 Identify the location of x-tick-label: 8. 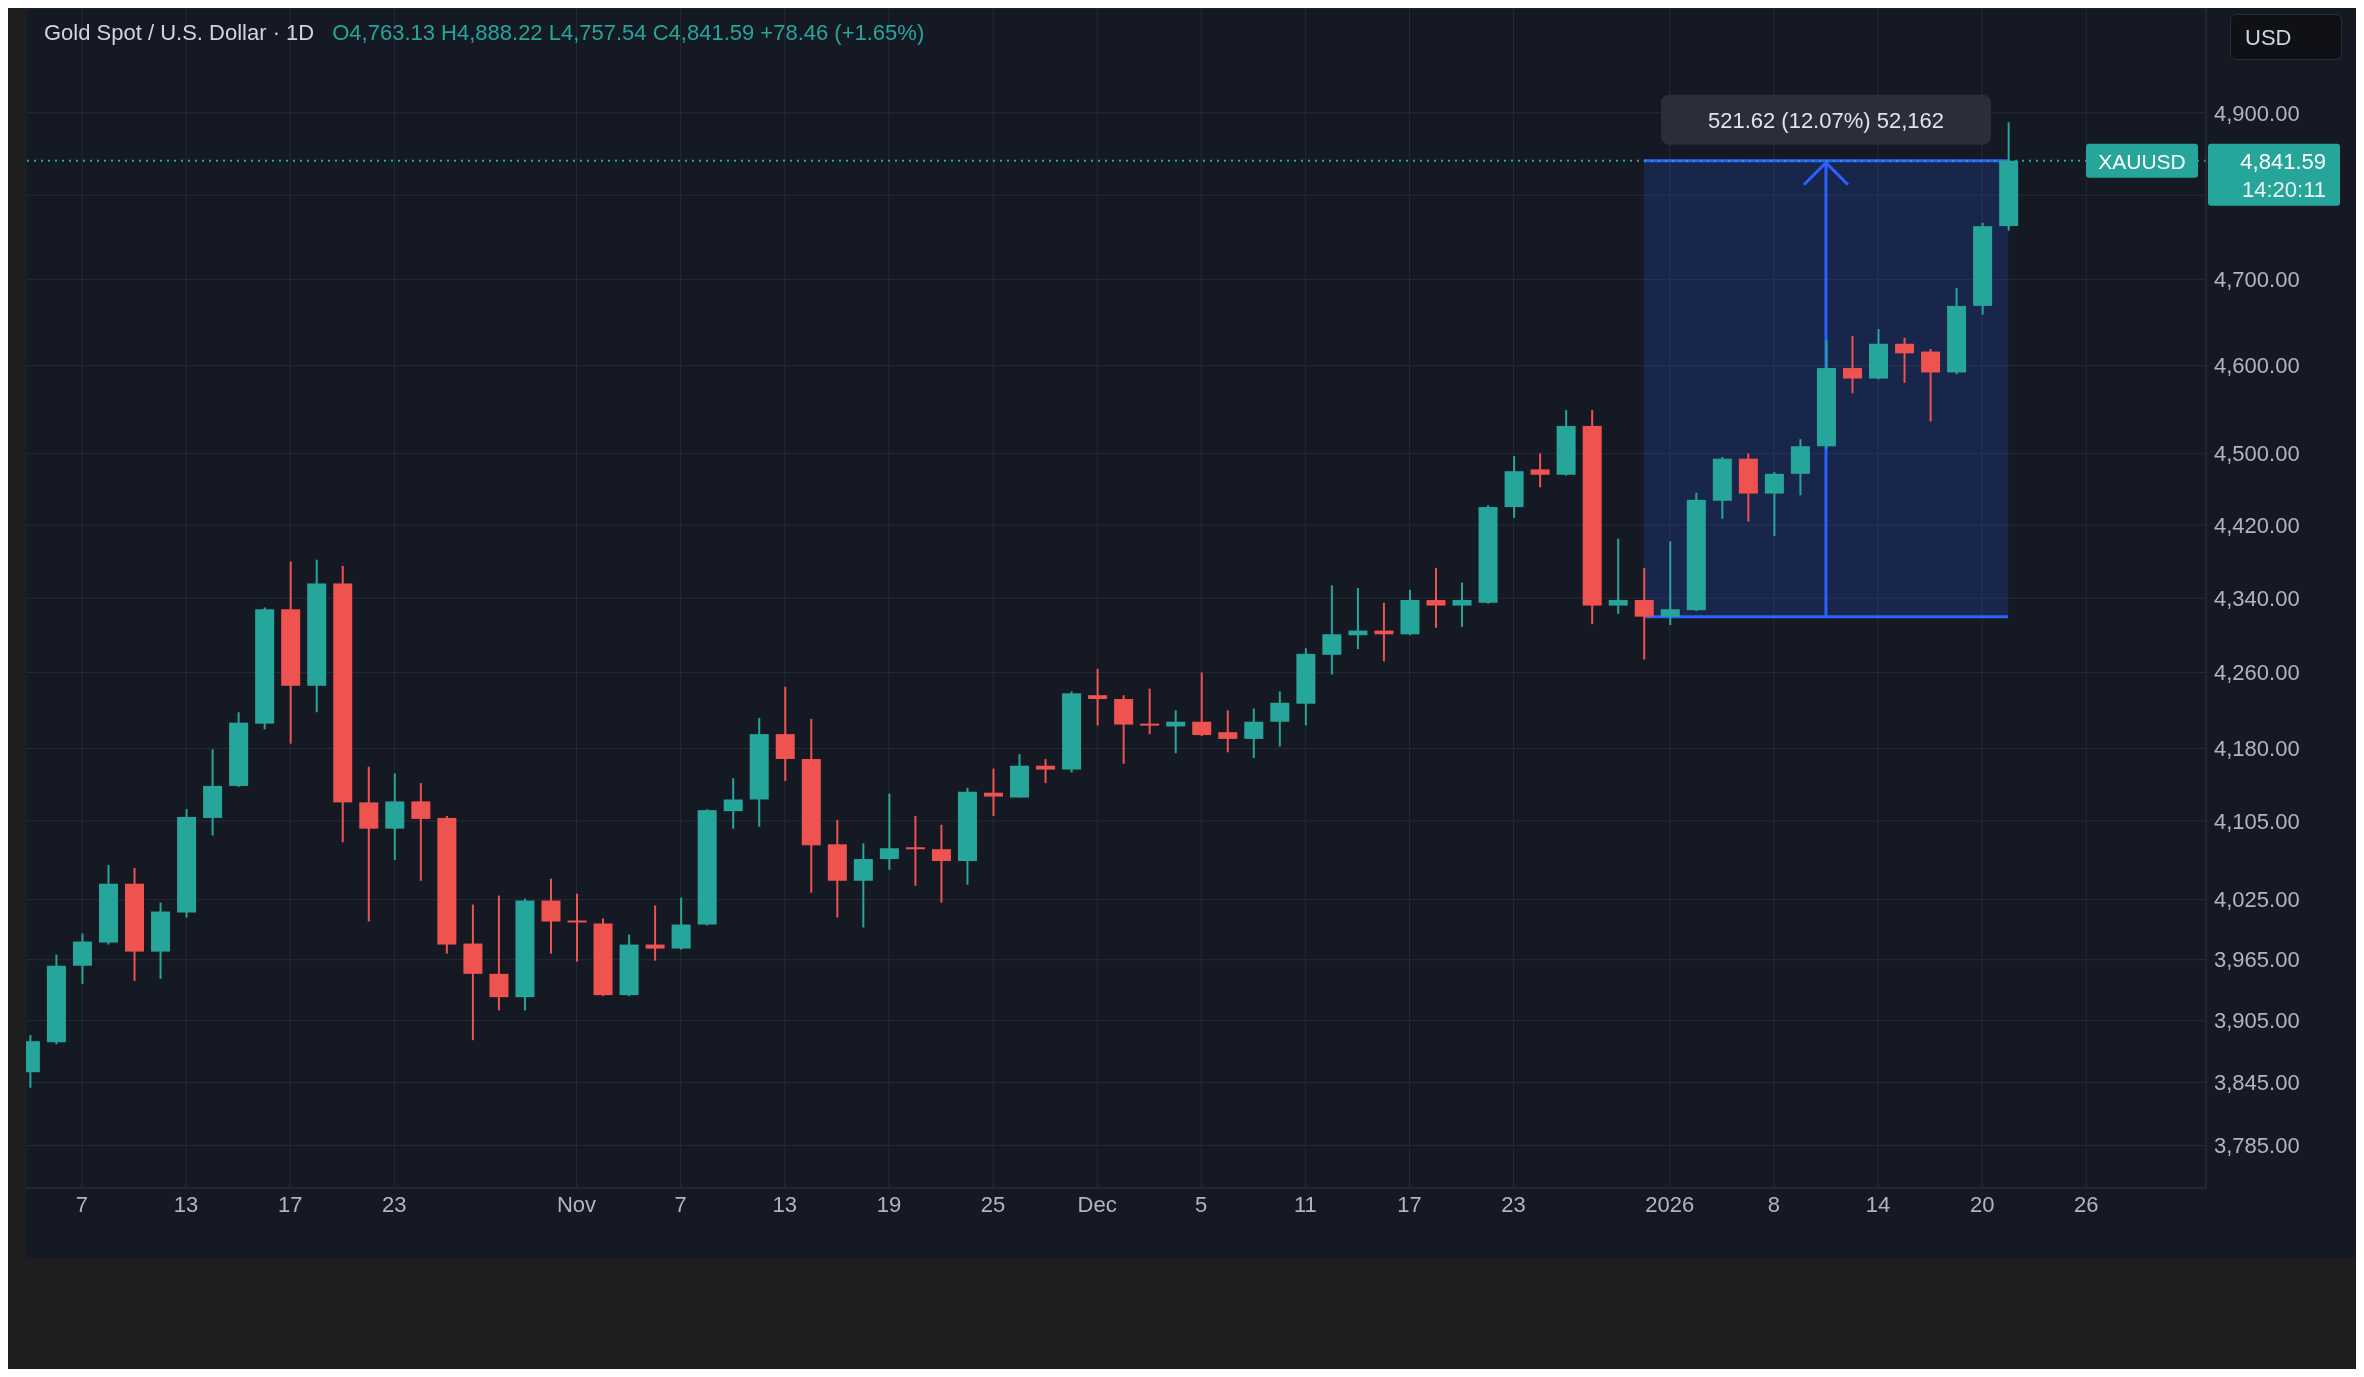
(1774, 1204).